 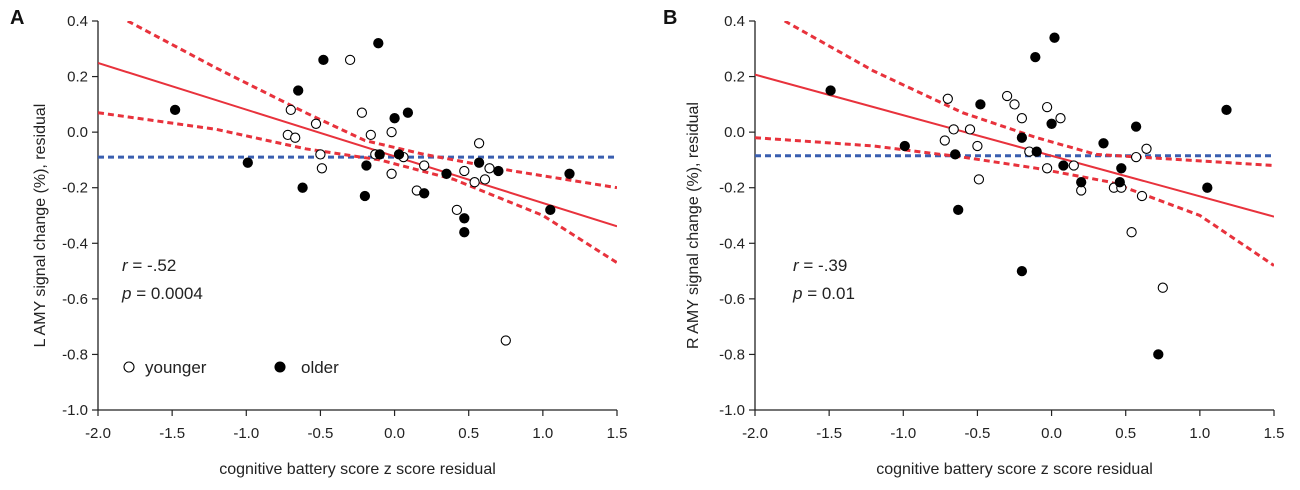 I want to click on r-stat-value: = -.39, so click(x=823, y=265).